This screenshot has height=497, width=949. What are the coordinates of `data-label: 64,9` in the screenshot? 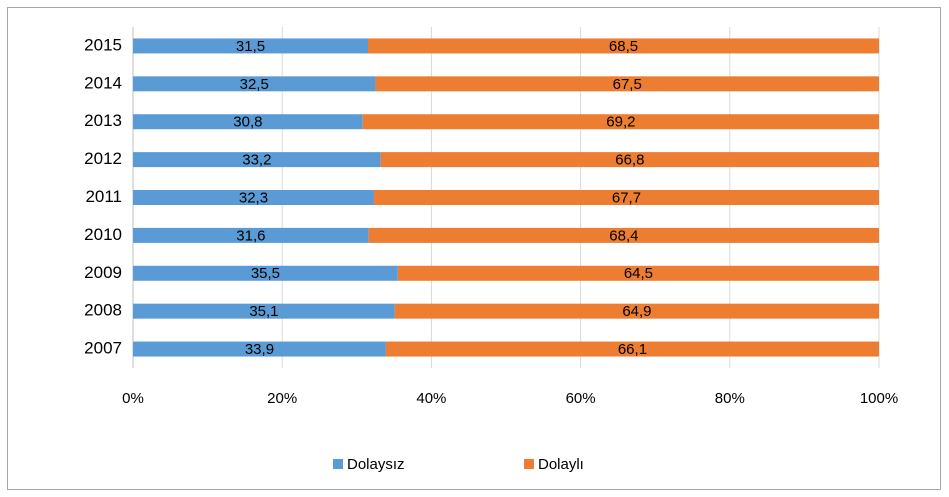 It's located at (636, 311).